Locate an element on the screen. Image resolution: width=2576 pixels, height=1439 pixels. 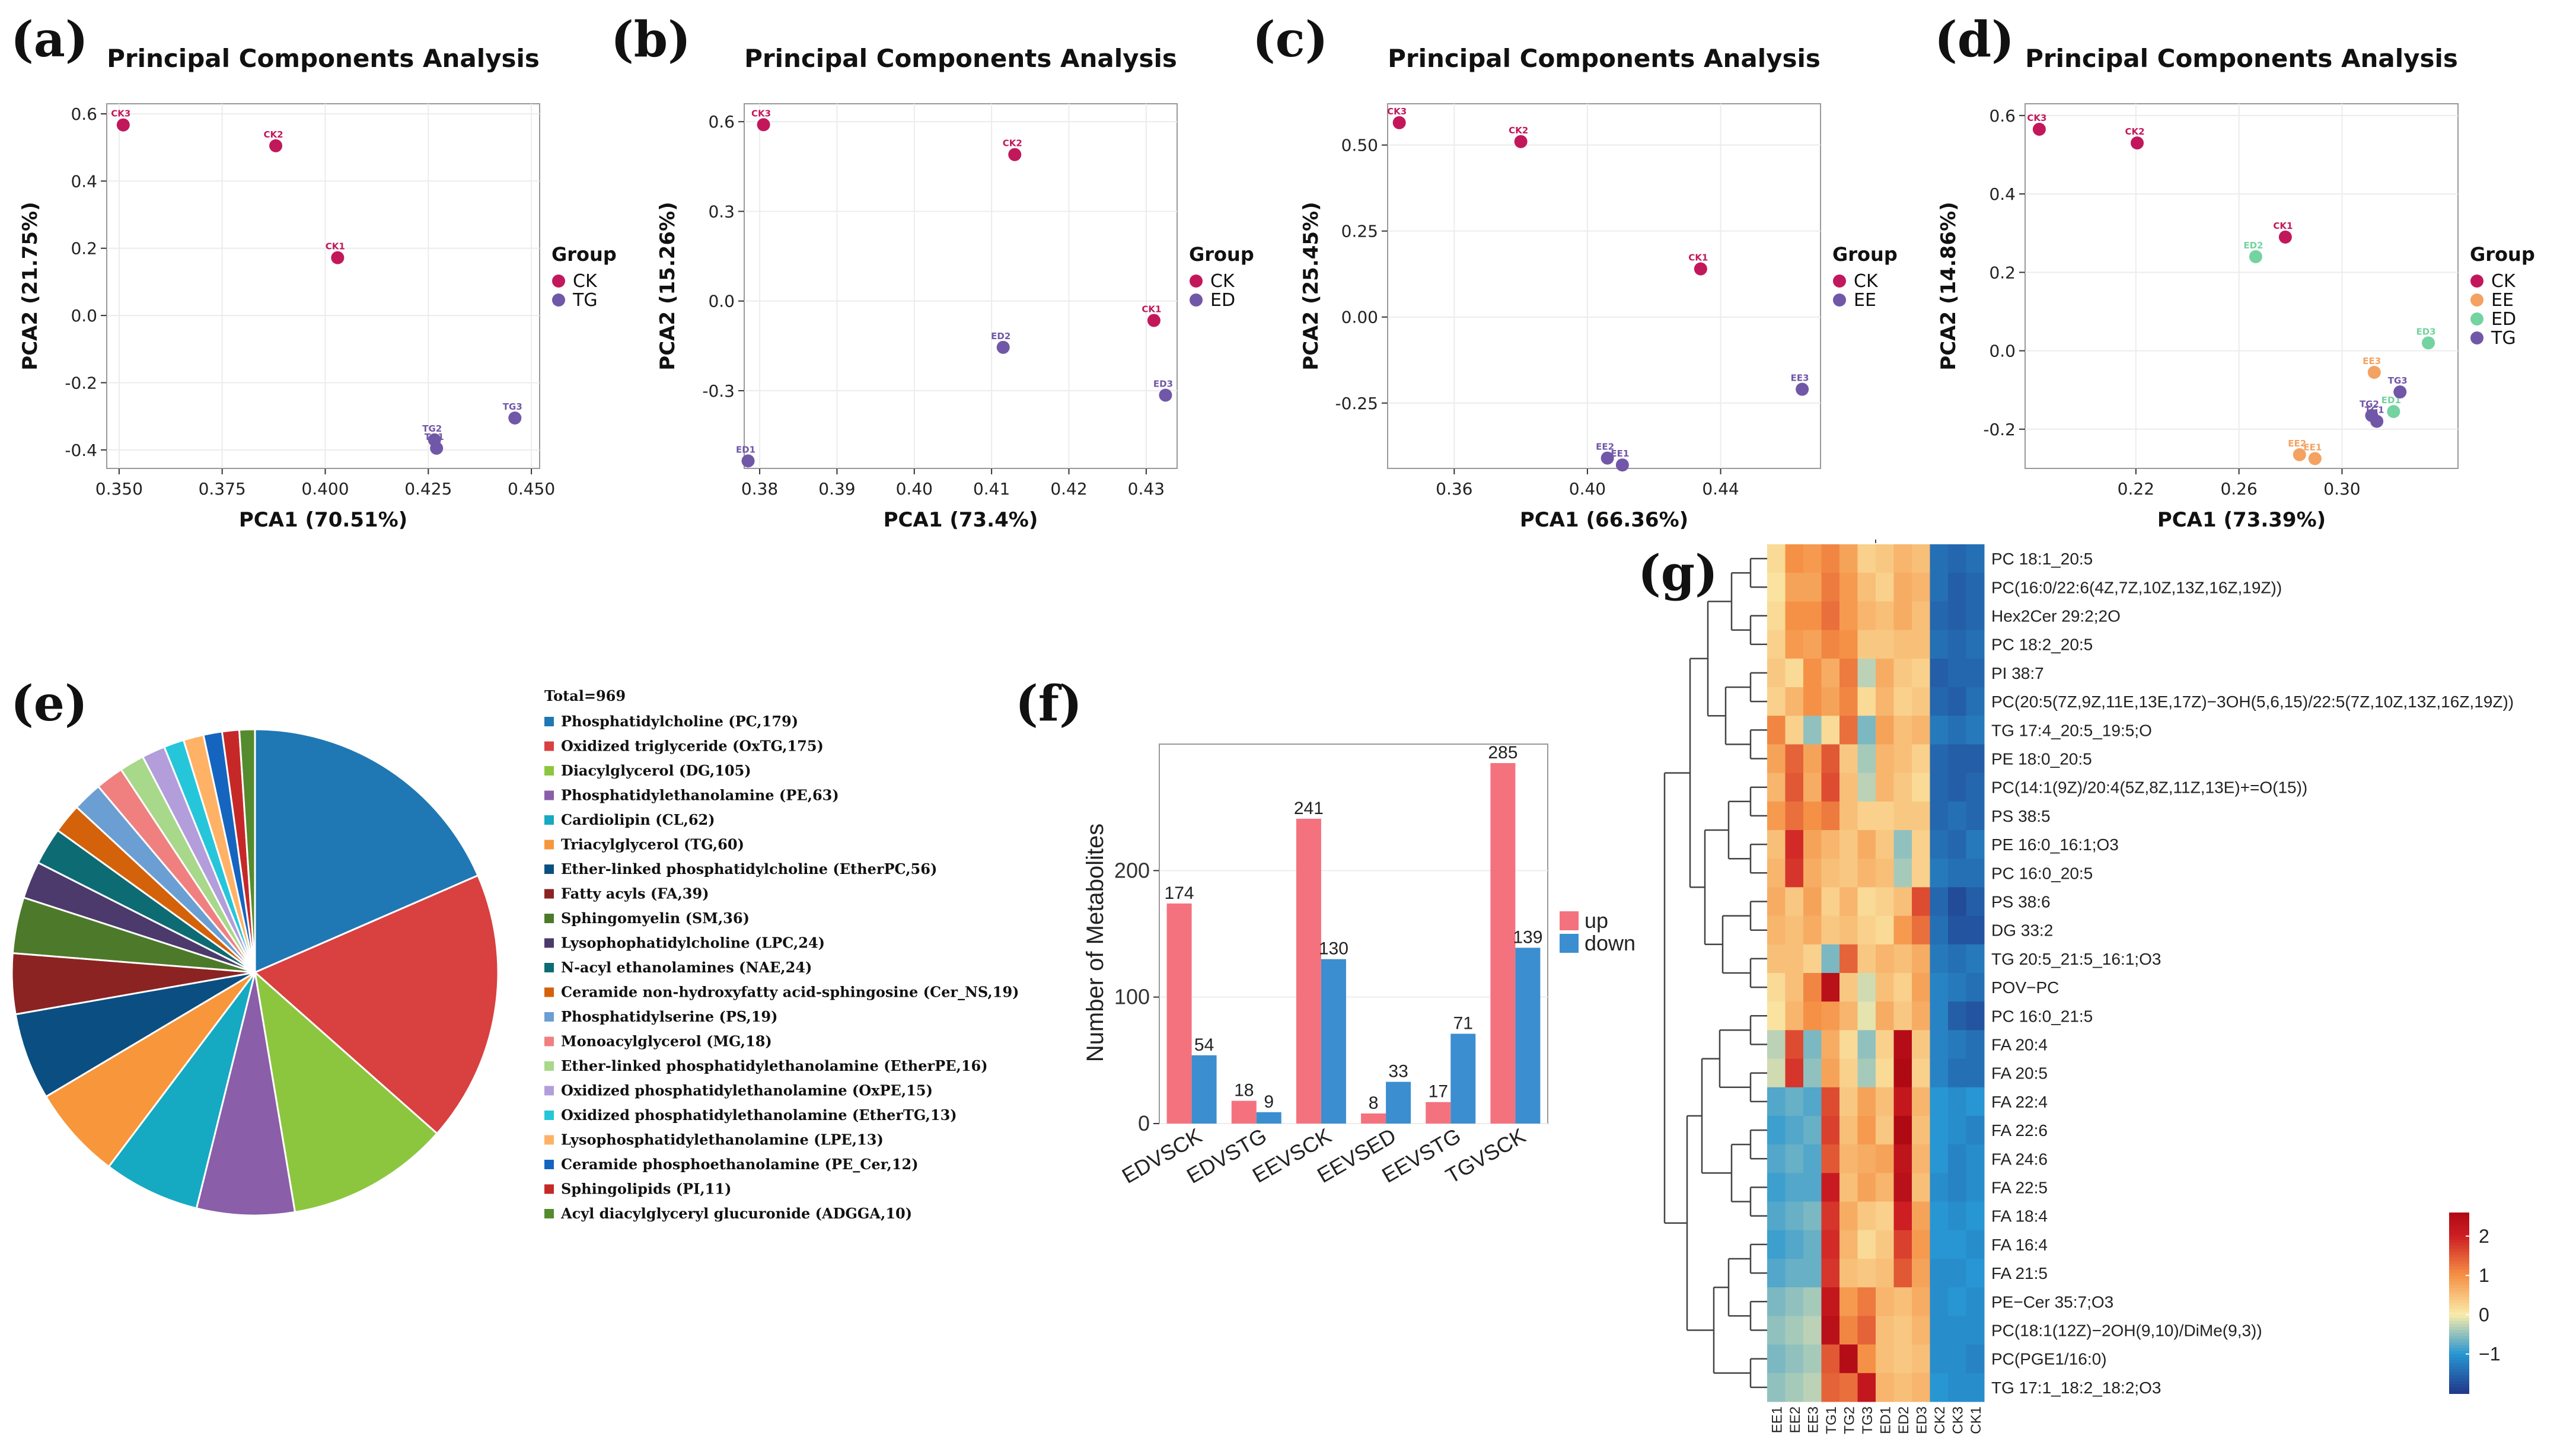
point-label: CK3 is located at coordinates (2036, 118).